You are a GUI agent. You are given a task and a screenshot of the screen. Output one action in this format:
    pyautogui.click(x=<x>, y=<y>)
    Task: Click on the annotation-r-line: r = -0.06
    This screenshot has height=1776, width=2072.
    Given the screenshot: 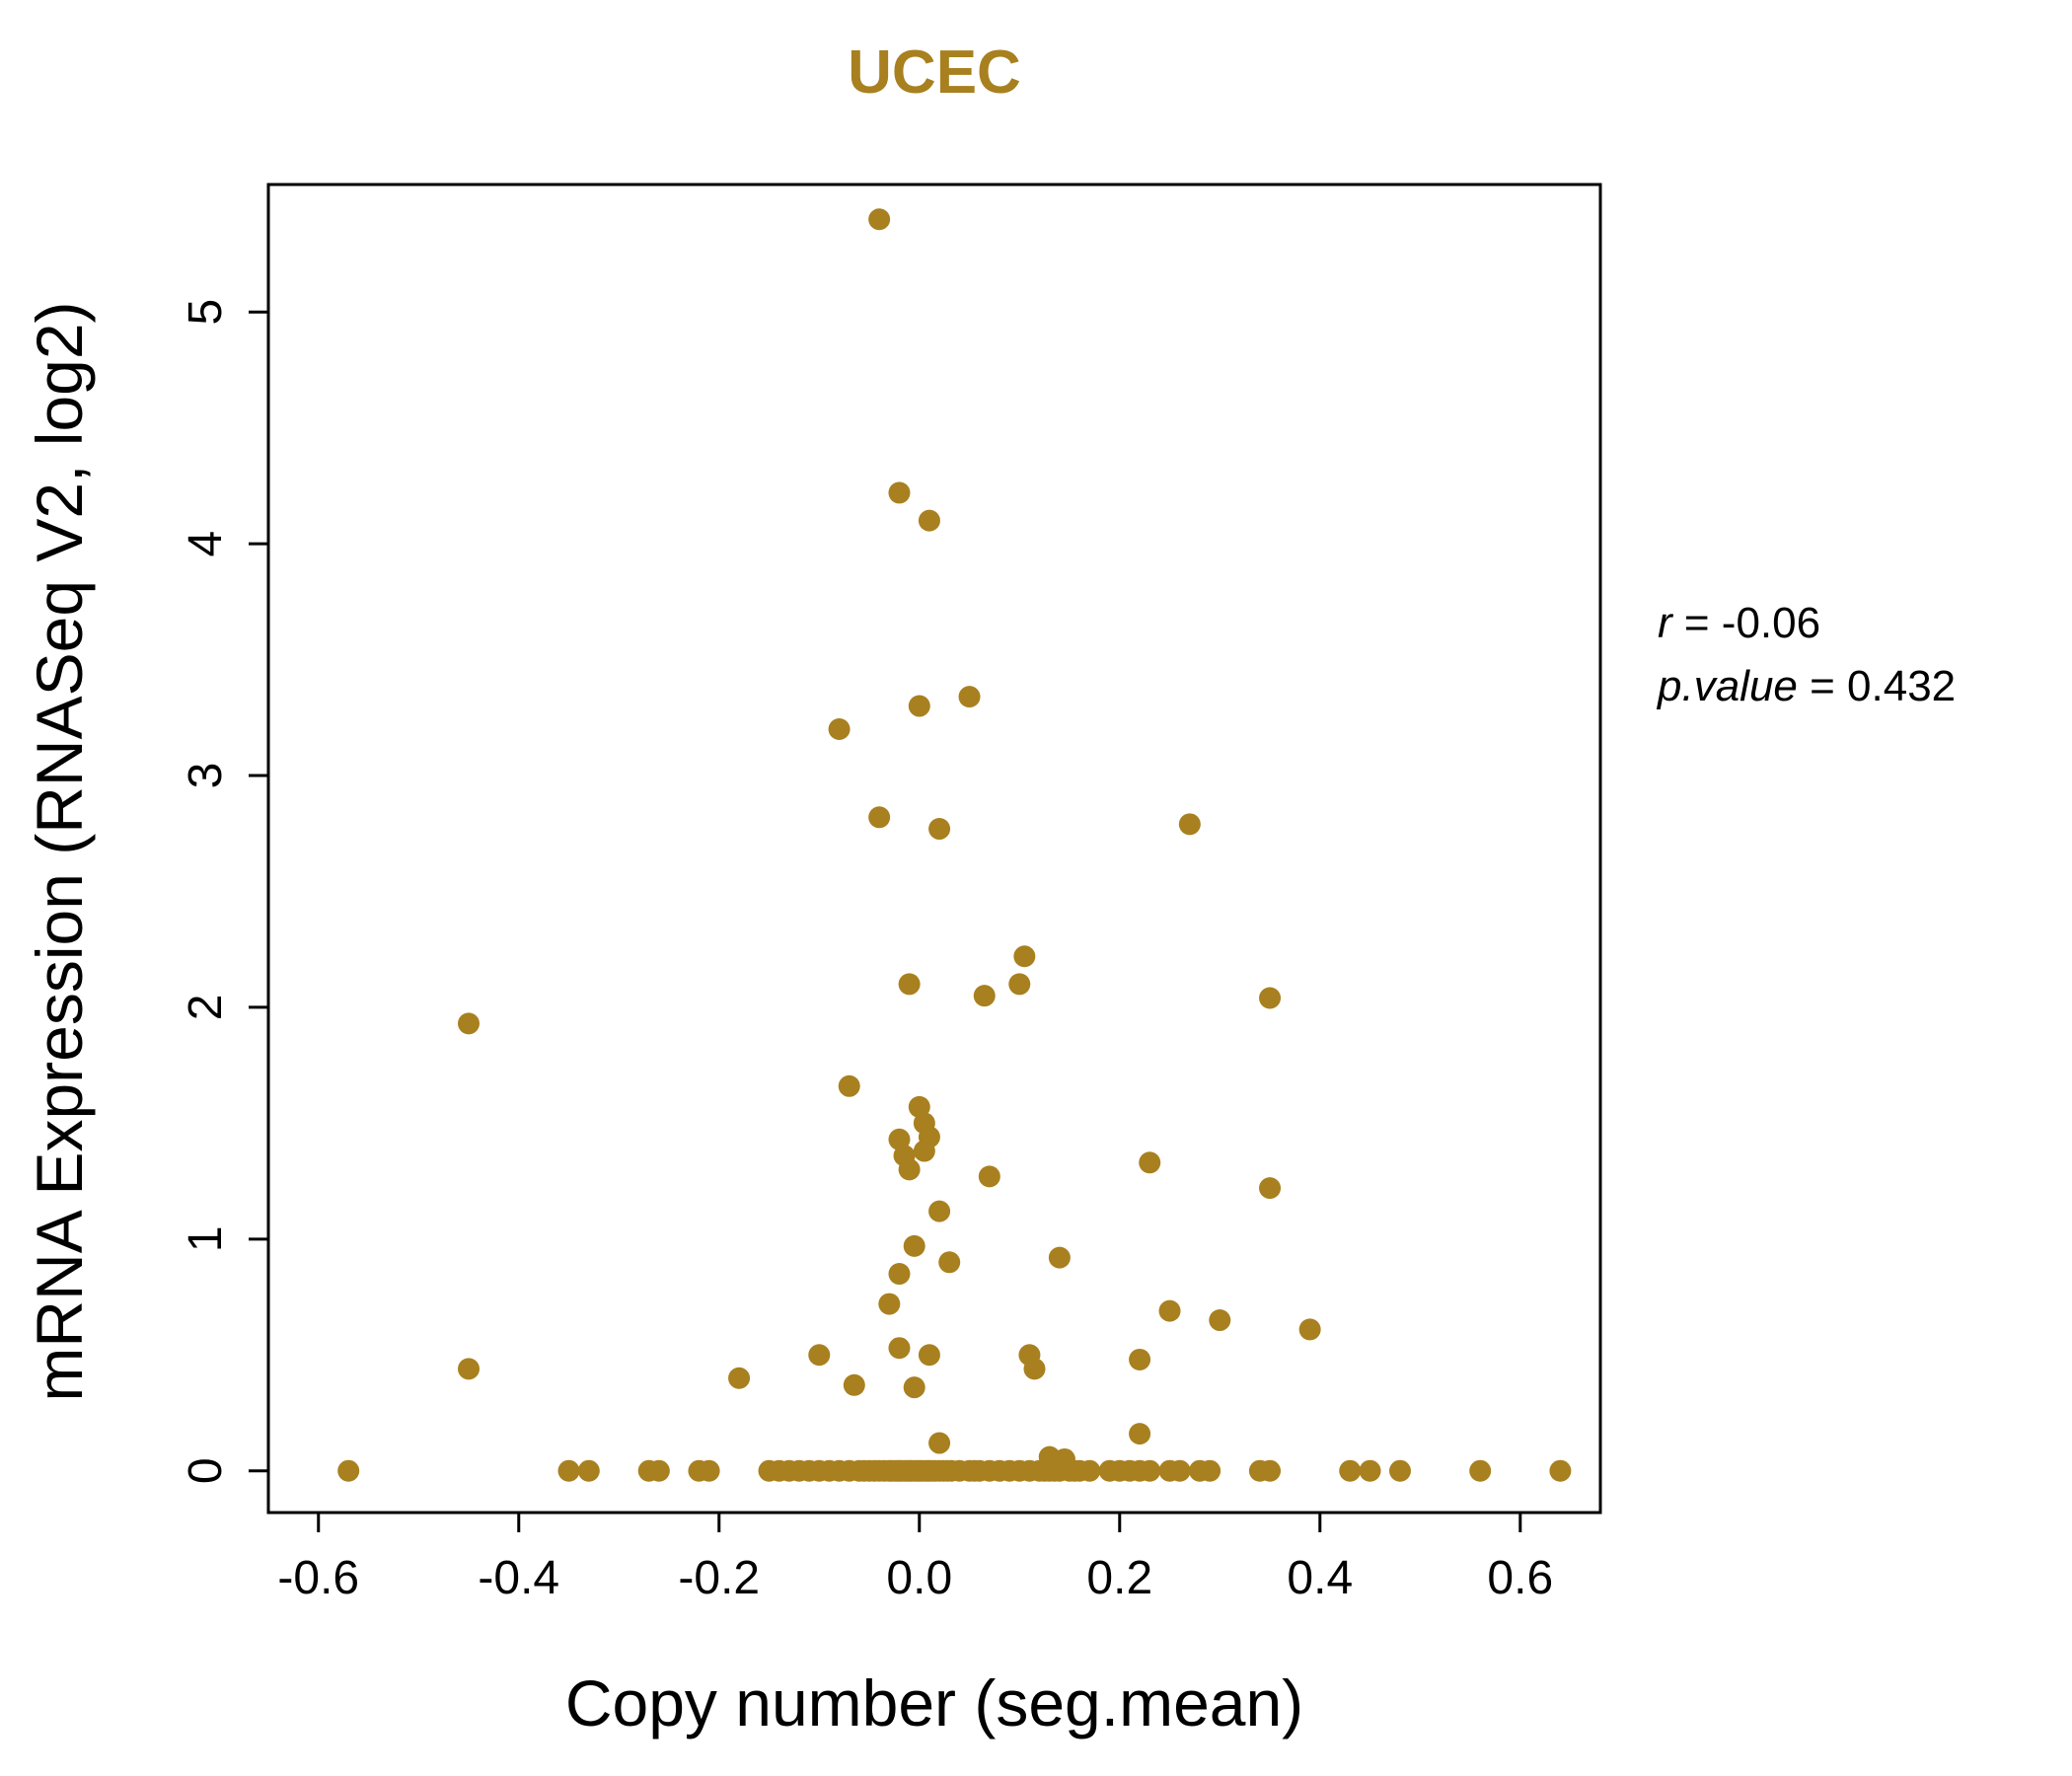 What is the action you would take?
    pyautogui.click(x=1807, y=624)
    